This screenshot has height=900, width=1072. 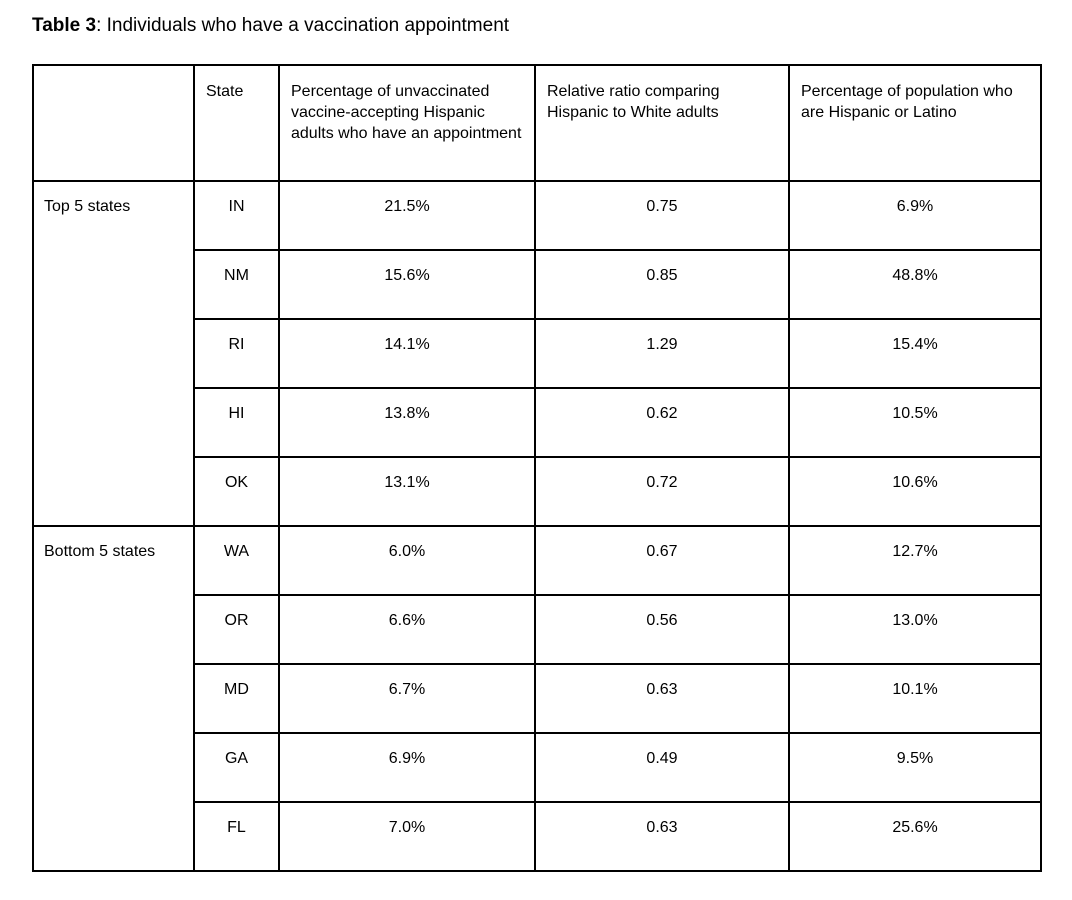 I want to click on relative-ratio-cell: 1.29, so click(x=662, y=353).